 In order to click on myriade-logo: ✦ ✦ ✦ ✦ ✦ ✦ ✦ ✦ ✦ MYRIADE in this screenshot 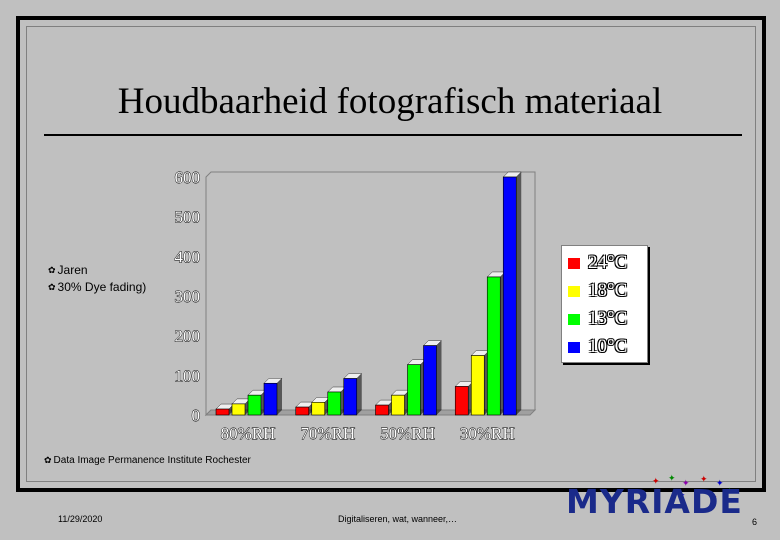, I will do `click(651, 501)`.